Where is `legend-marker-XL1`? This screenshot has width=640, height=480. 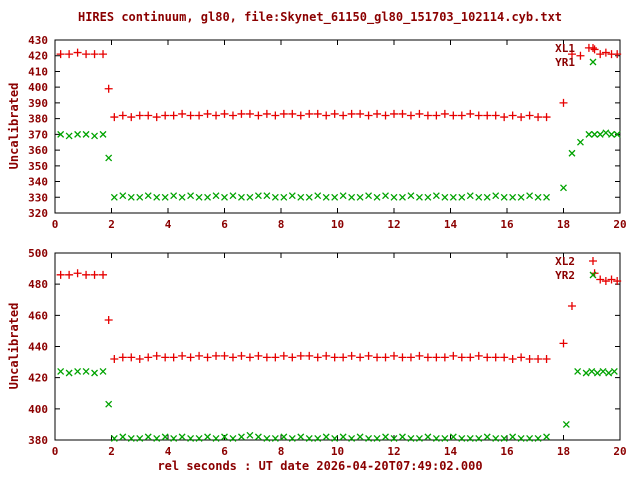 legend-marker-XL1 is located at coordinates (593, 48).